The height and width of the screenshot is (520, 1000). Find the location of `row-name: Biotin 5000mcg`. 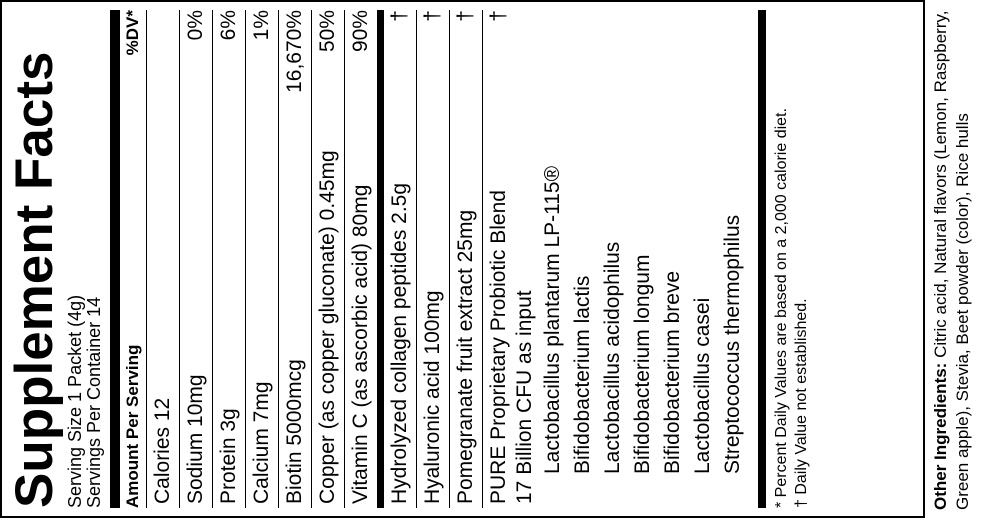

row-name: Biotin 5000mcg is located at coordinates (294, 431).